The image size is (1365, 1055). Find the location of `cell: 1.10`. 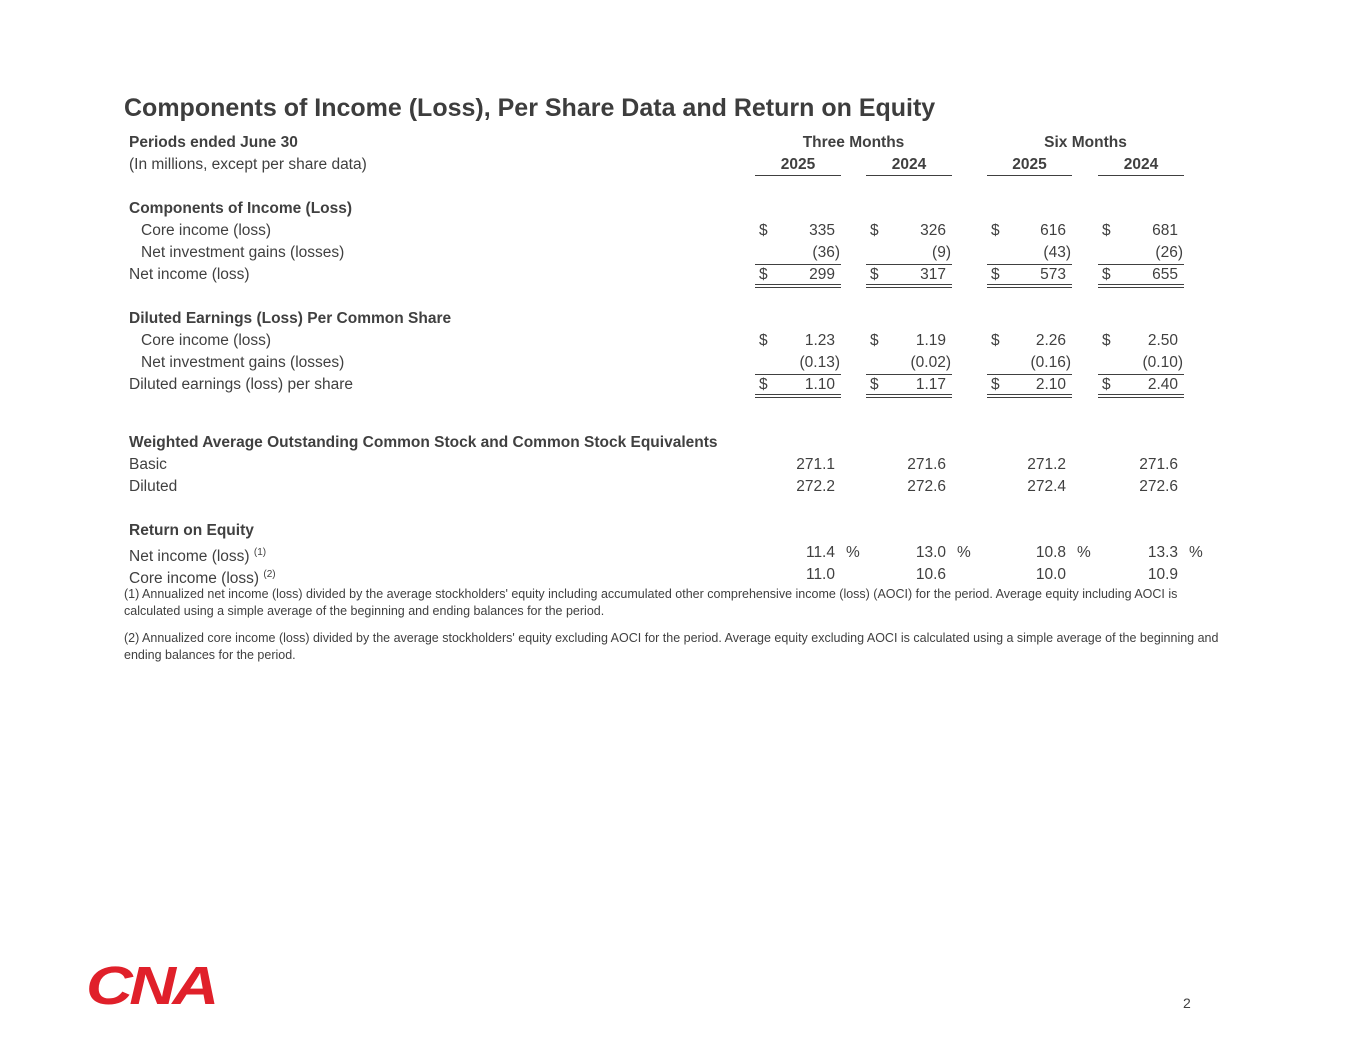

cell: 1.10 is located at coordinates (819, 384).